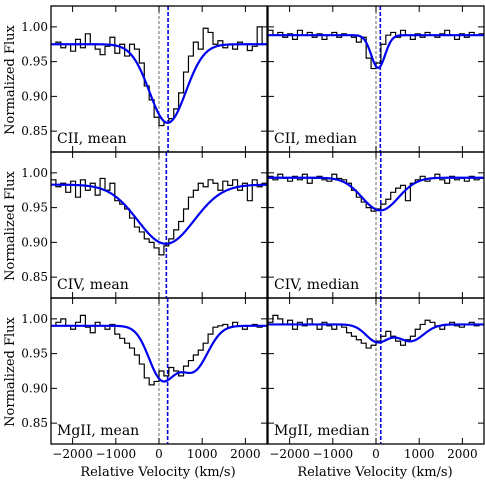 The width and height of the screenshot is (485, 485). What do you see at coordinates (376, 225) in the screenshot?
I see `panel-civ-median: CIV, median` at bounding box center [376, 225].